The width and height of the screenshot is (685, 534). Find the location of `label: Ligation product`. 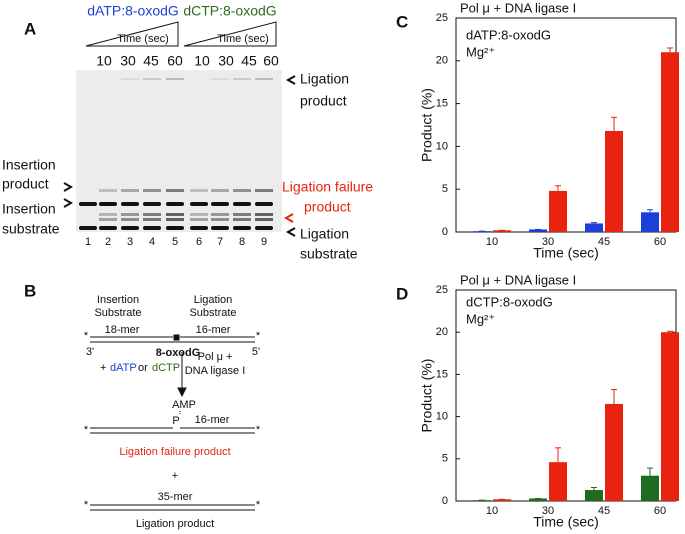

label: Ligation product is located at coordinates (175, 524).